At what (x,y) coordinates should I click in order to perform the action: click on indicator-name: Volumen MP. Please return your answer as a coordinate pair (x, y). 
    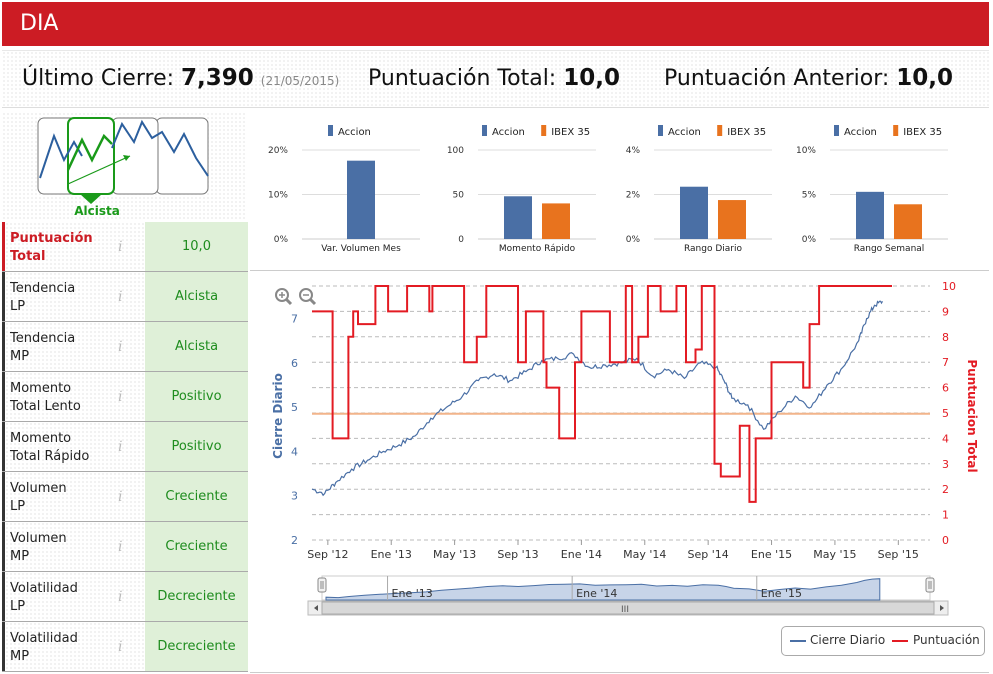
    Looking at the image, I should click on (73, 546).